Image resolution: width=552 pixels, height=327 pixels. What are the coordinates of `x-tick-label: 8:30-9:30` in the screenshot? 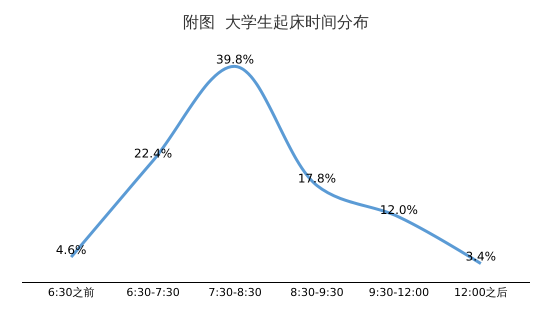 It's located at (317, 293).